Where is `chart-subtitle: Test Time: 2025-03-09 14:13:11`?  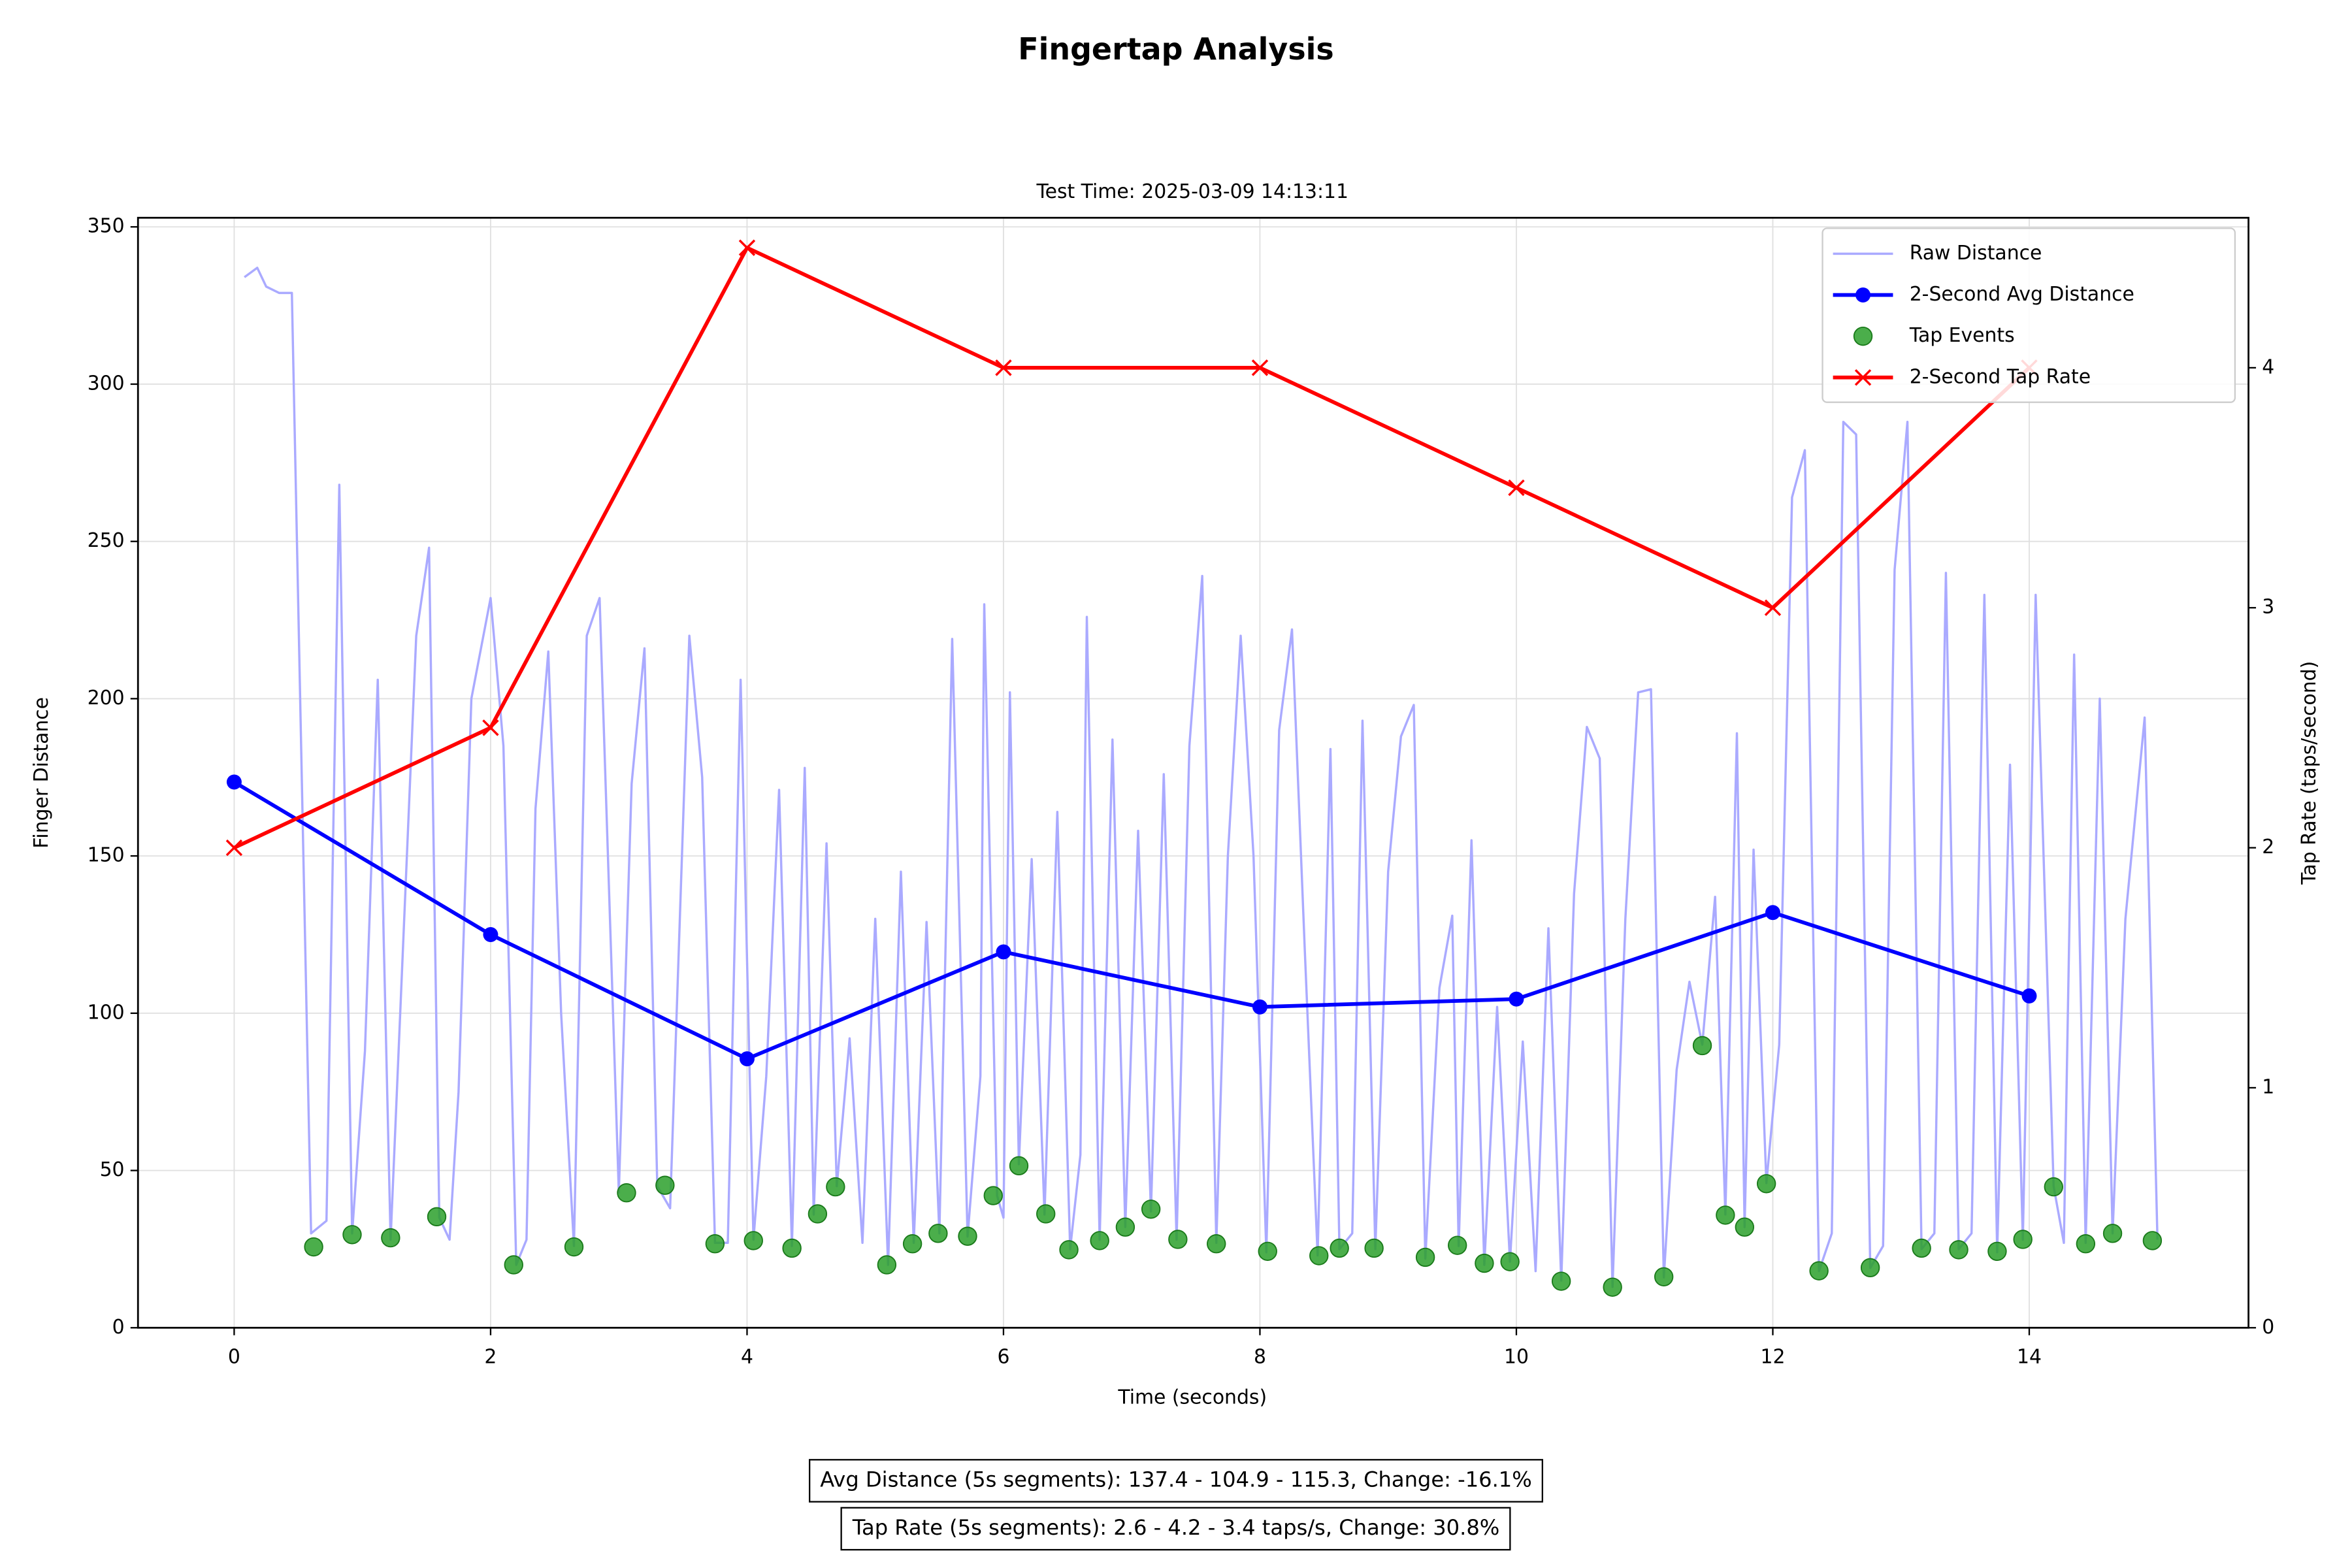 chart-subtitle: Test Time: 2025-03-09 14:13:11 is located at coordinates (1192, 191).